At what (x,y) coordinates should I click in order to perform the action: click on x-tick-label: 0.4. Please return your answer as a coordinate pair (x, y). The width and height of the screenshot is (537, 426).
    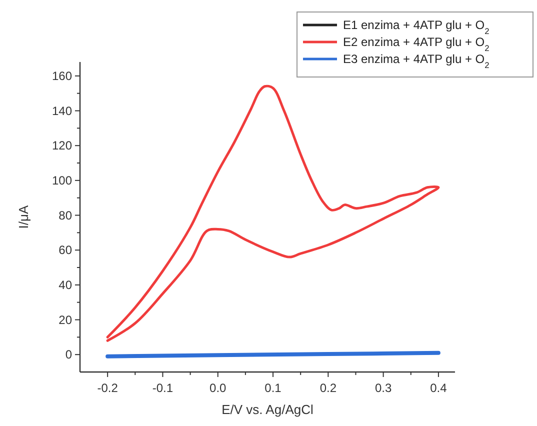
    Looking at the image, I should click on (439, 388).